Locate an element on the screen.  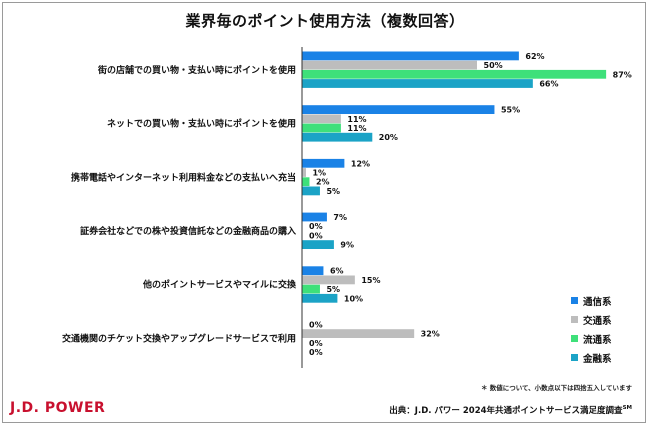
legend-item-kotsu: 交通系 is located at coordinates (606, 319).